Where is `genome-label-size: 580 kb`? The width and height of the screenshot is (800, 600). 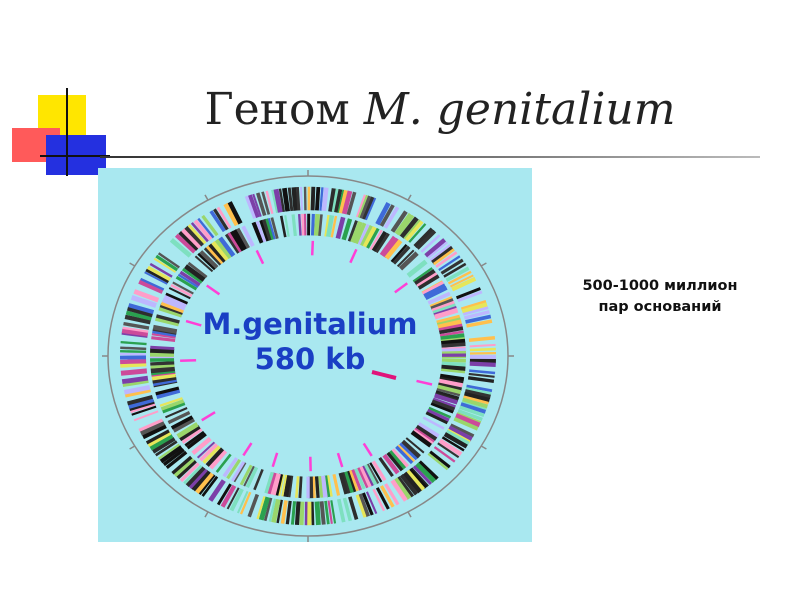 genome-label-size: 580 kb is located at coordinates (310, 359).